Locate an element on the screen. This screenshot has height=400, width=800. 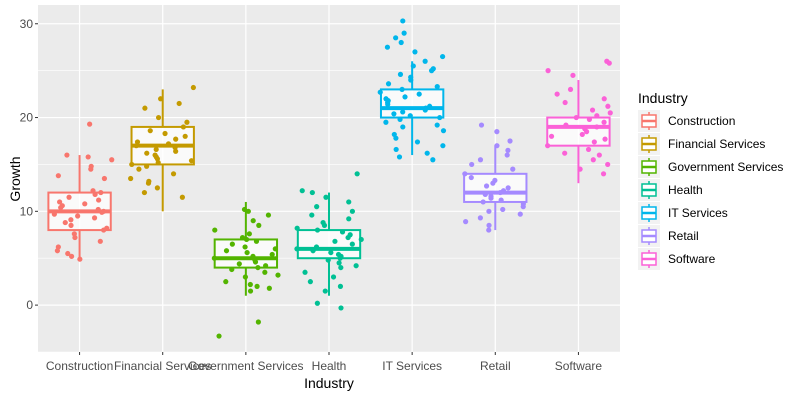
x-axis-title: Industry is located at coordinates (329, 383).